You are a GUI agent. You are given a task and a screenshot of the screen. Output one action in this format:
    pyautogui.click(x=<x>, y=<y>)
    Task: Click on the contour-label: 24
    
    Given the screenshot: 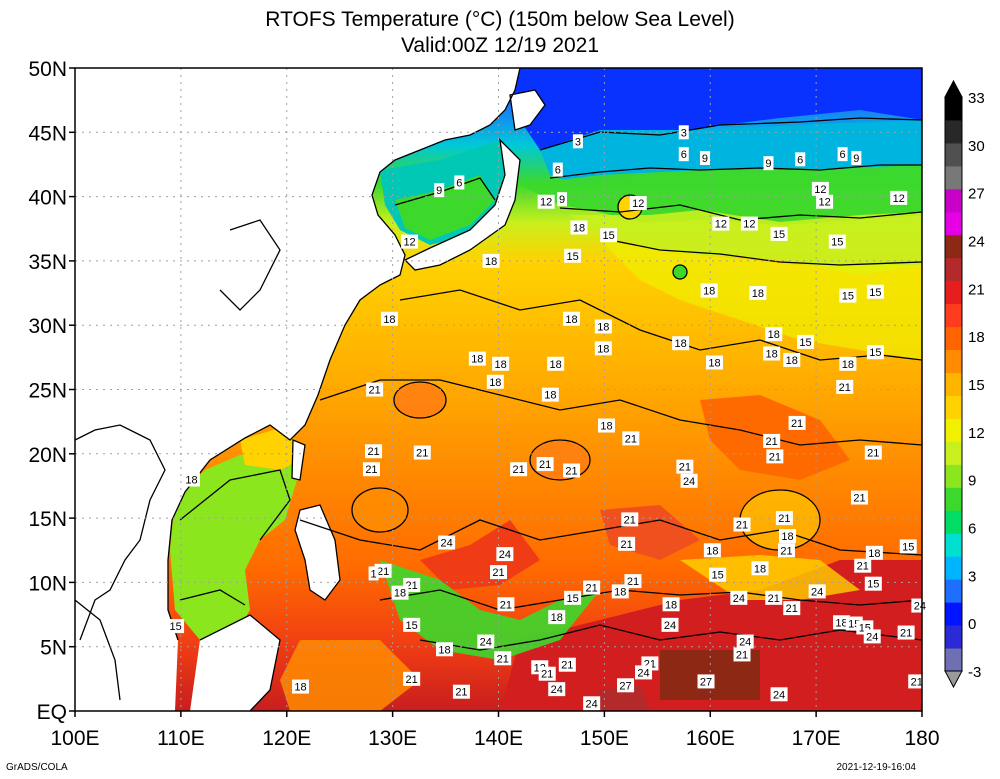 What is the action you would take?
    pyautogui.click(x=592, y=703)
    